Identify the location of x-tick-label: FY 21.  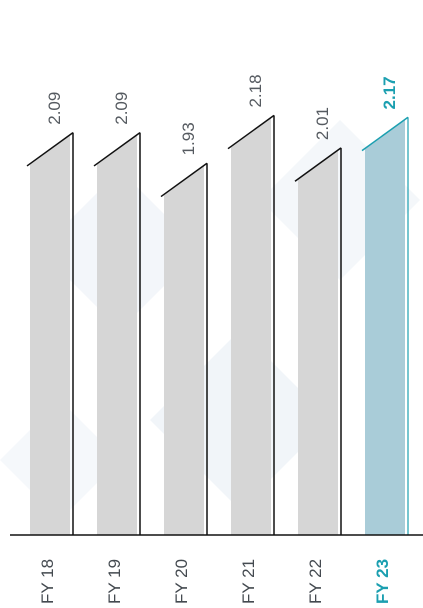
(248, 581).